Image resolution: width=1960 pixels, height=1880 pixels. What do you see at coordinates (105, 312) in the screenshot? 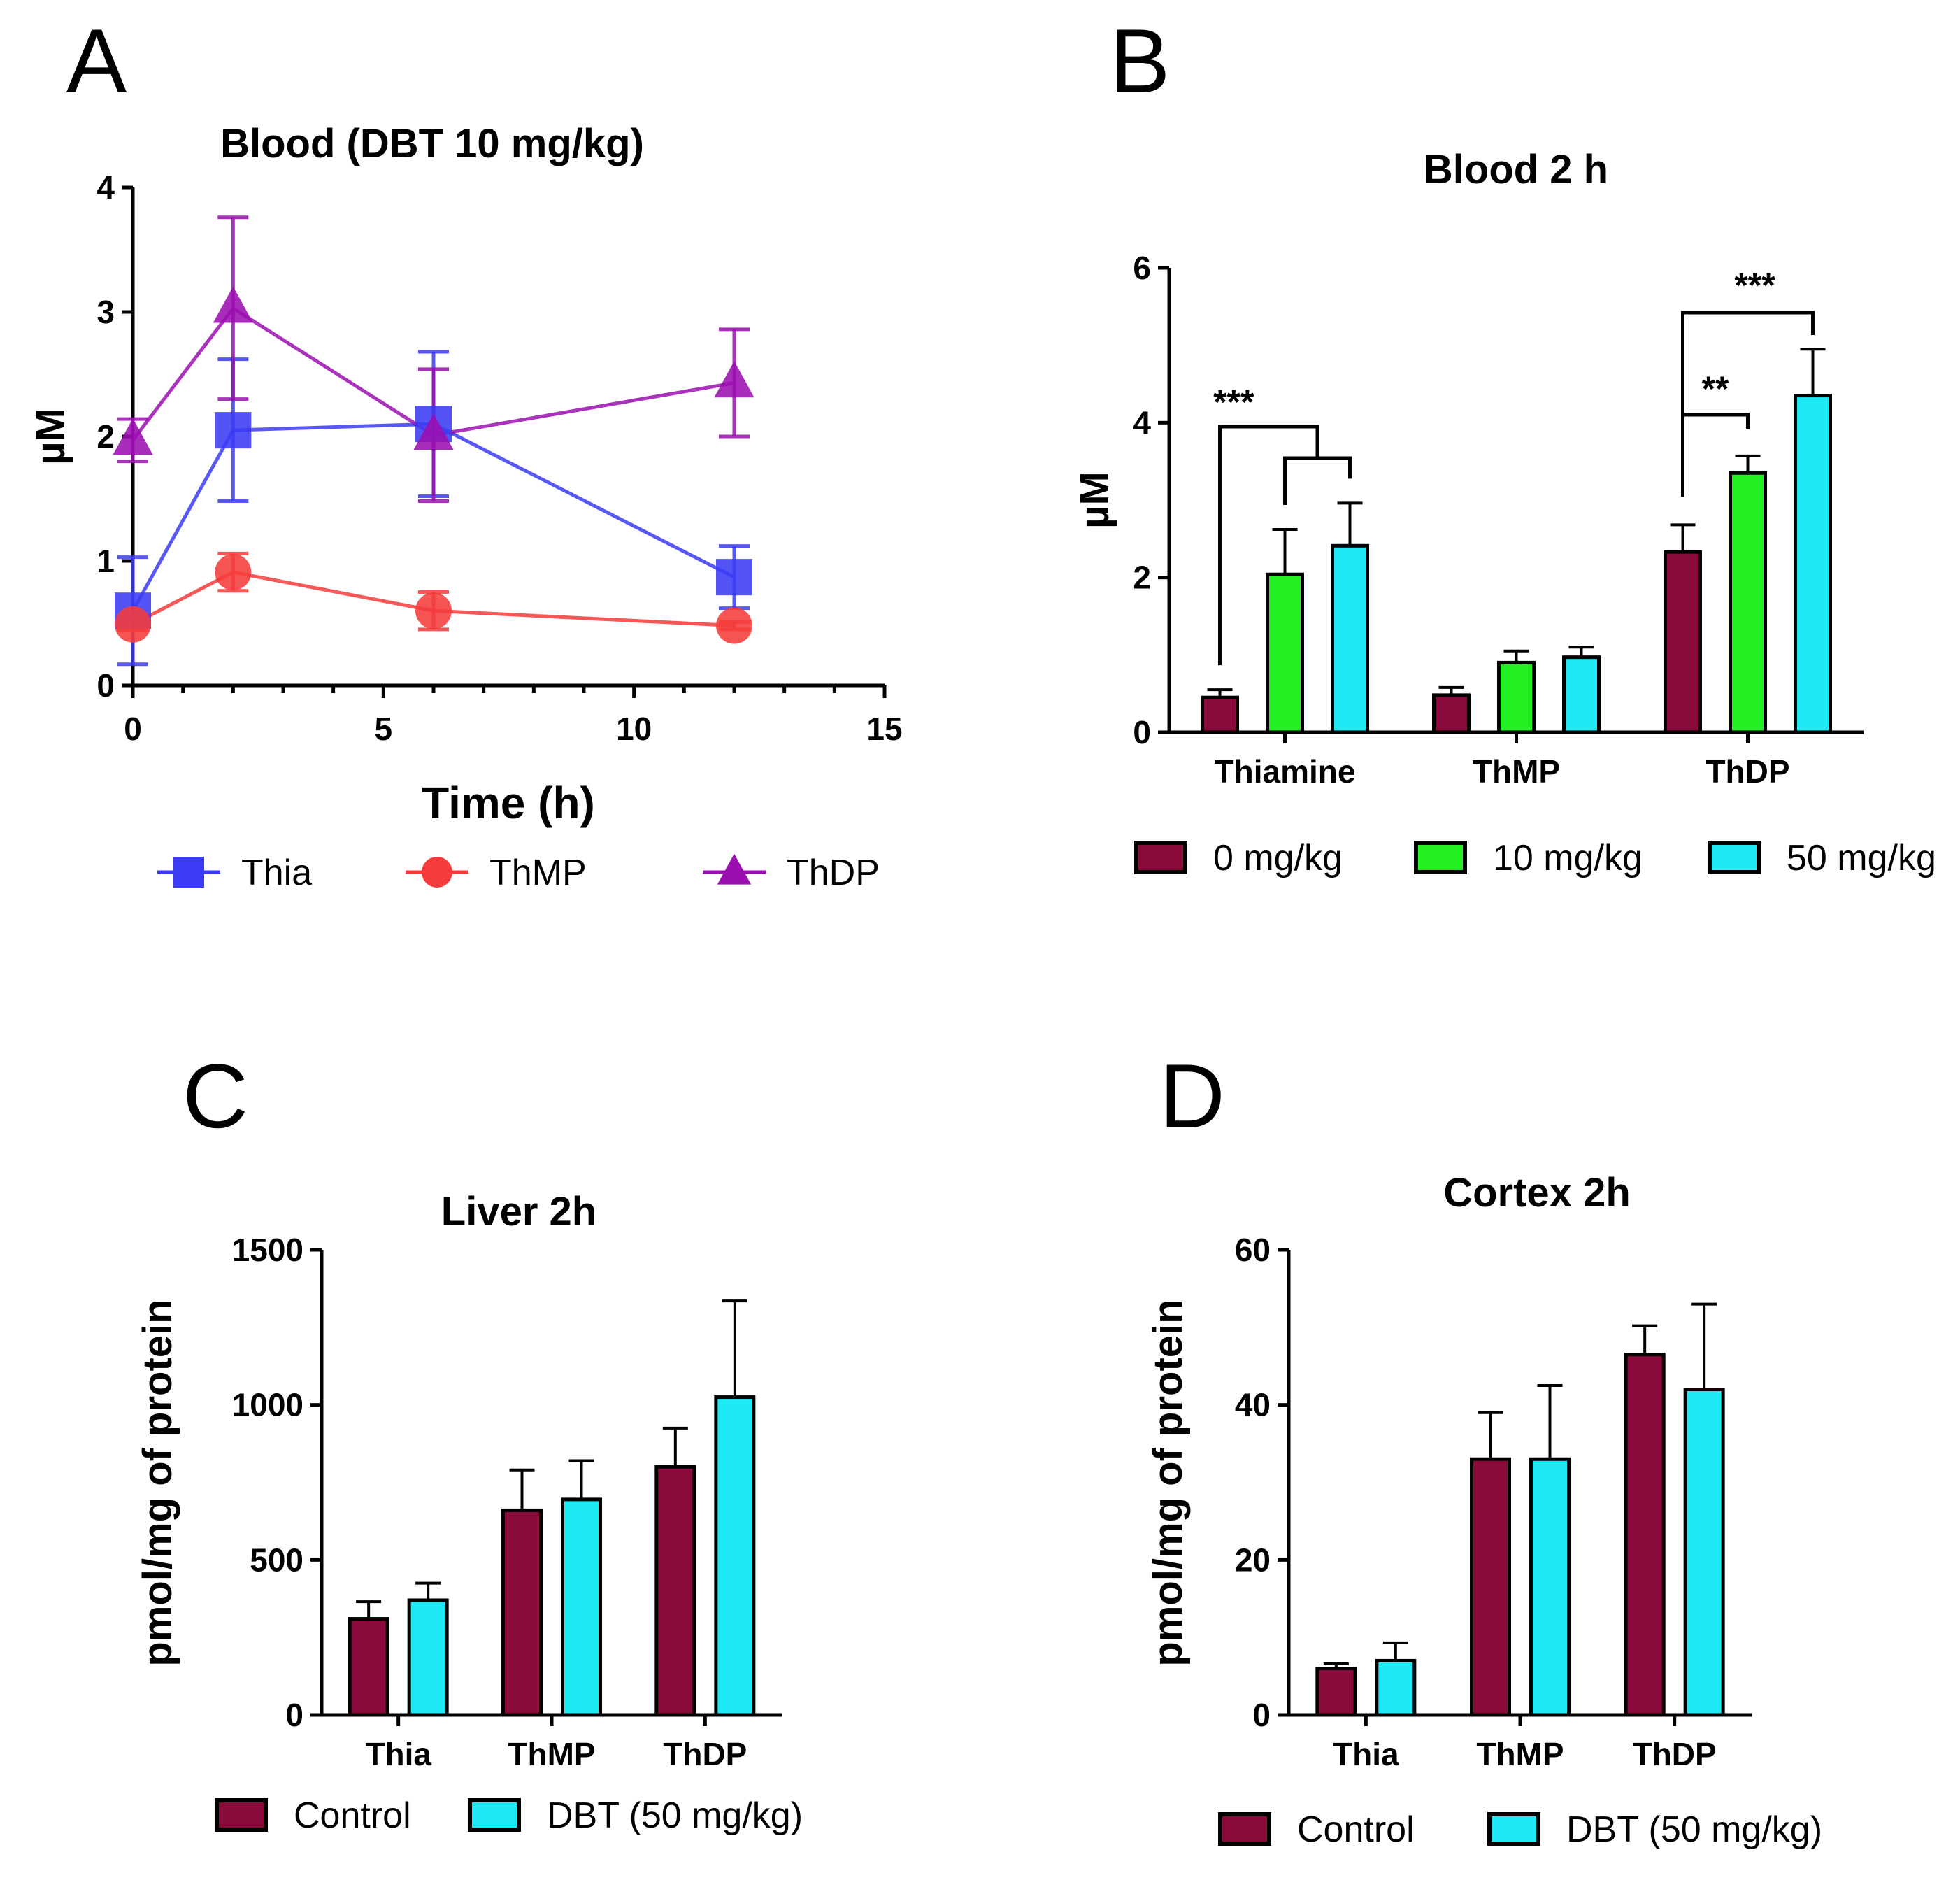
I see `y-tick-label: 3` at bounding box center [105, 312].